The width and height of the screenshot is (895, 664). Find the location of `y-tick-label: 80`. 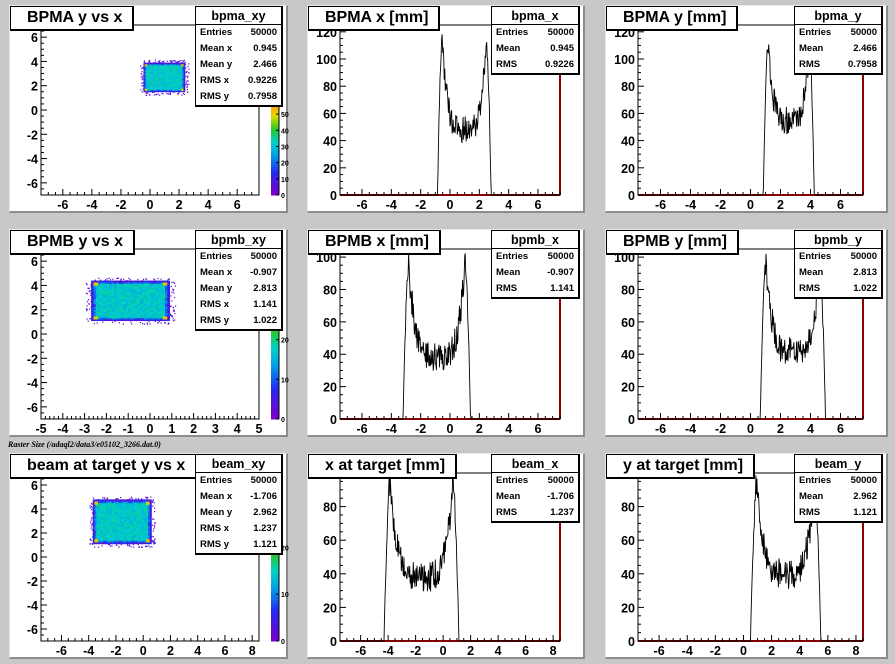

y-tick-label: 80 is located at coordinates (330, 508).